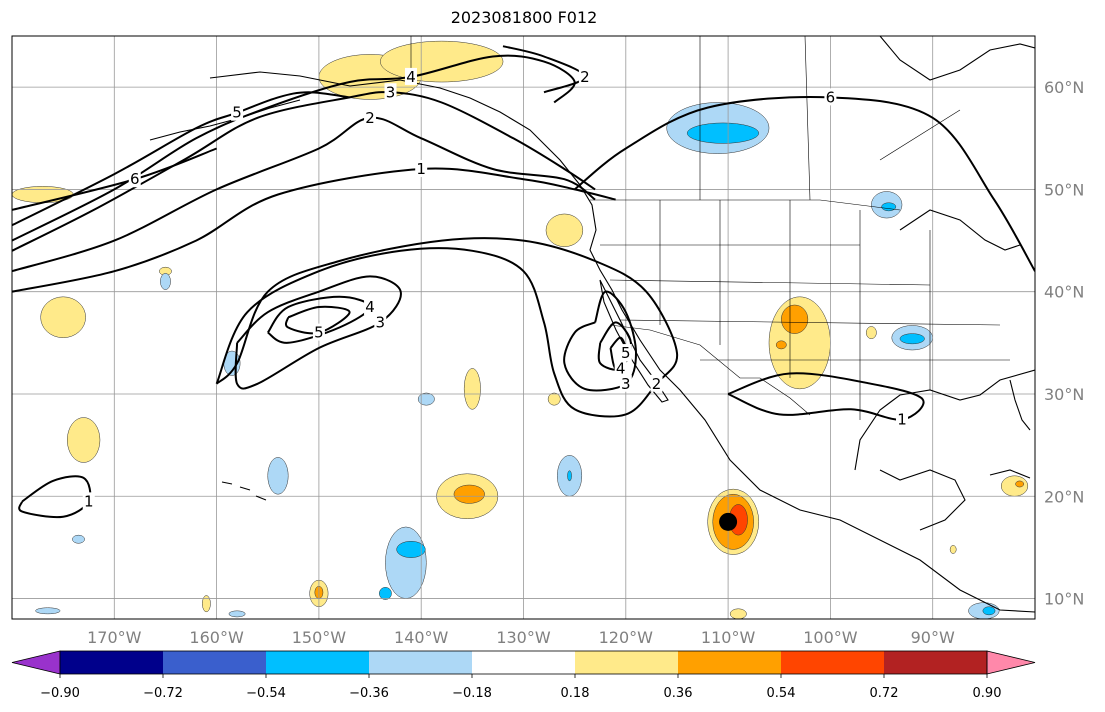 The height and width of the screenshot is (712, 1105). I want to click on x-tick-label: 150°W, so click(319, 637).